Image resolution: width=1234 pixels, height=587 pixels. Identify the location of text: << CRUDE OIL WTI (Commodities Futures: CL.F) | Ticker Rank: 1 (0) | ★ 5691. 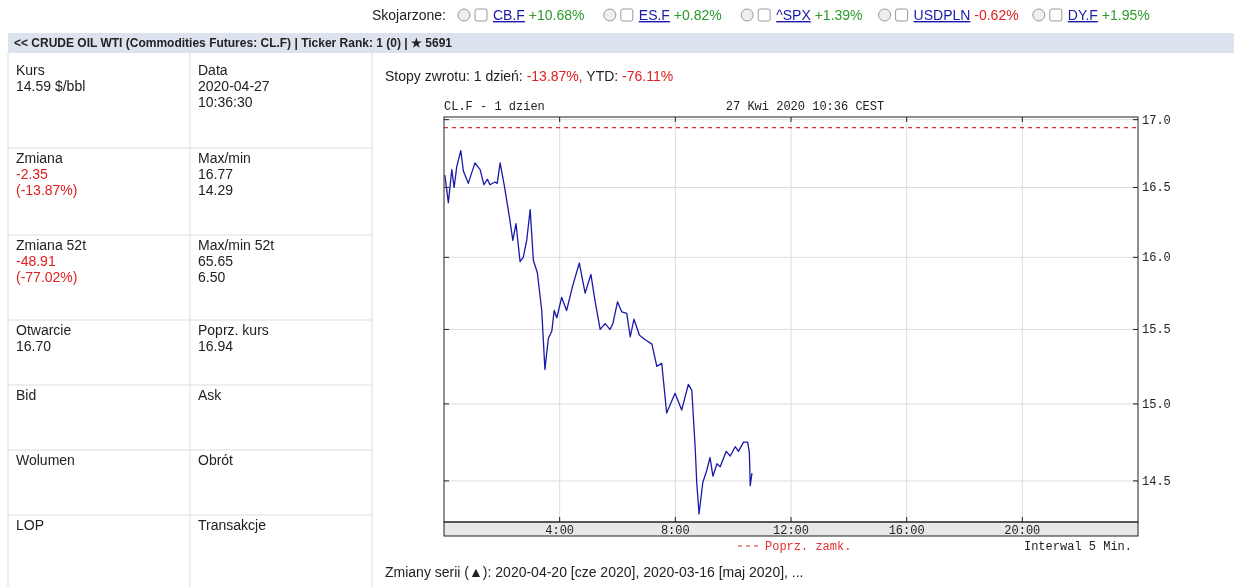
(233, 43).